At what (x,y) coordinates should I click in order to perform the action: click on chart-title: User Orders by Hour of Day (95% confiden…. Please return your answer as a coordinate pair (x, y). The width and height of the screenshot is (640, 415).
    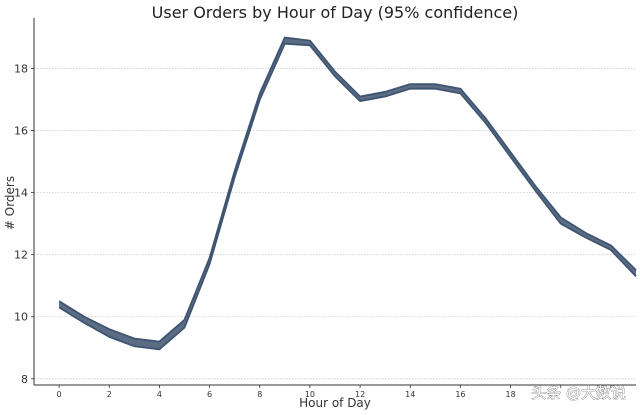
    Looking at the image, I should click on (335, 12).